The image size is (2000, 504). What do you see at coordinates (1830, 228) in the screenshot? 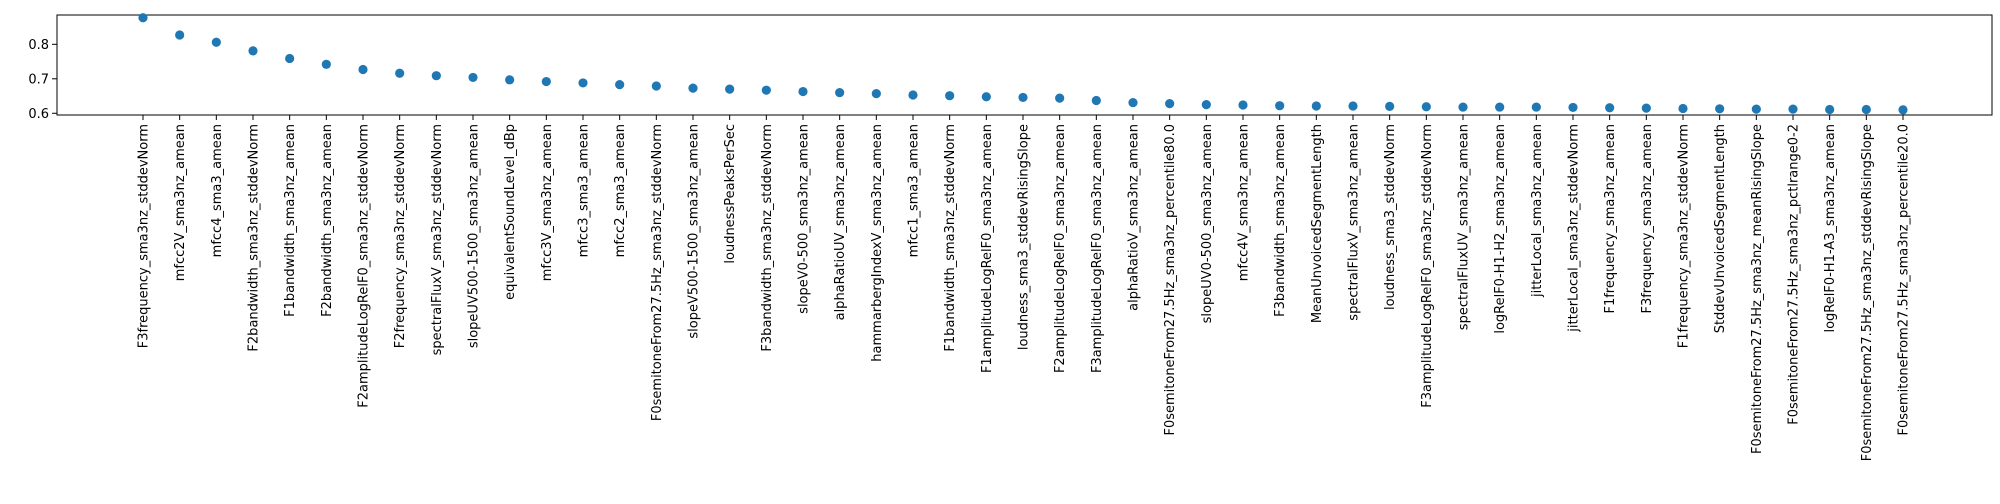
I see `x-tick-label: logRelF0-H1-A3_sma3nz_amean` at bounding box center [1830, 228].